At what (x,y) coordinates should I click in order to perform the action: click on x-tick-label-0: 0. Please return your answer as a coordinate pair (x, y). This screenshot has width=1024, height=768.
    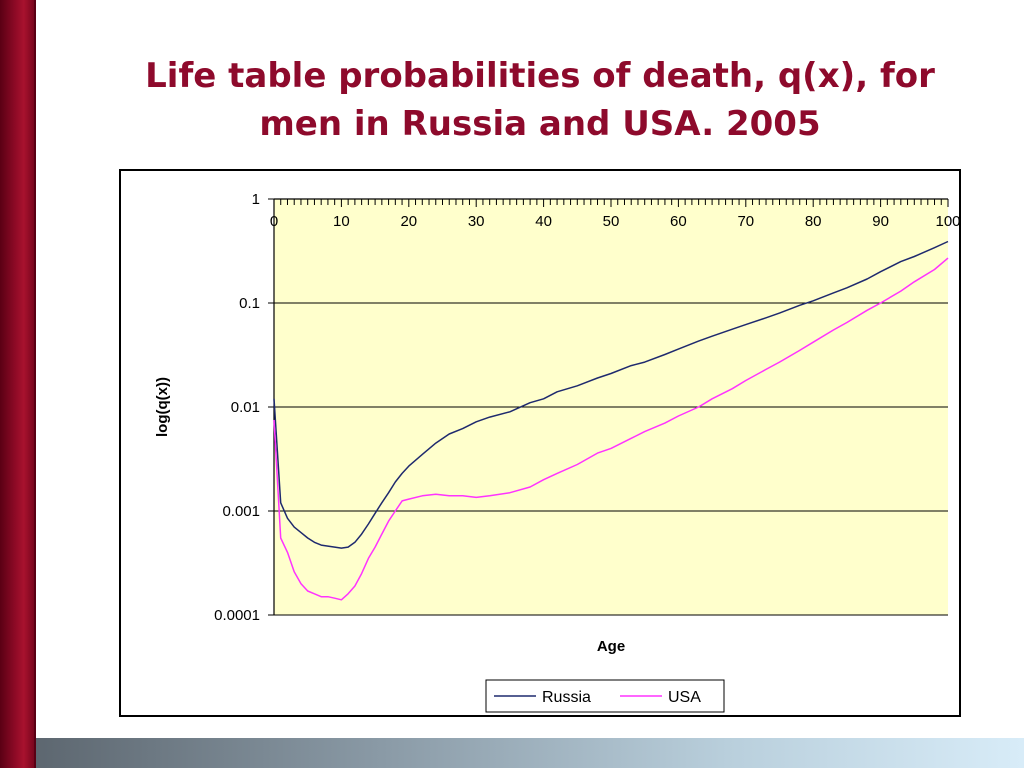
    Looking at the image, I should click on (274, 221).